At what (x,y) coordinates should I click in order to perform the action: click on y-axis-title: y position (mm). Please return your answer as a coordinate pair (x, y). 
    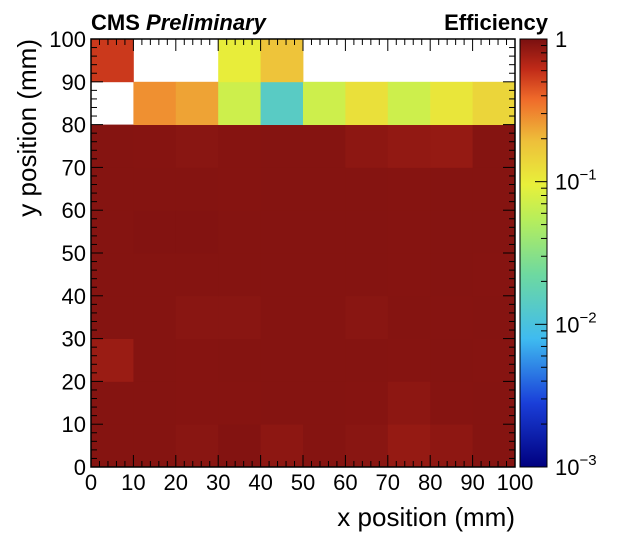
    Looking at the image, I should click on (27, 128).